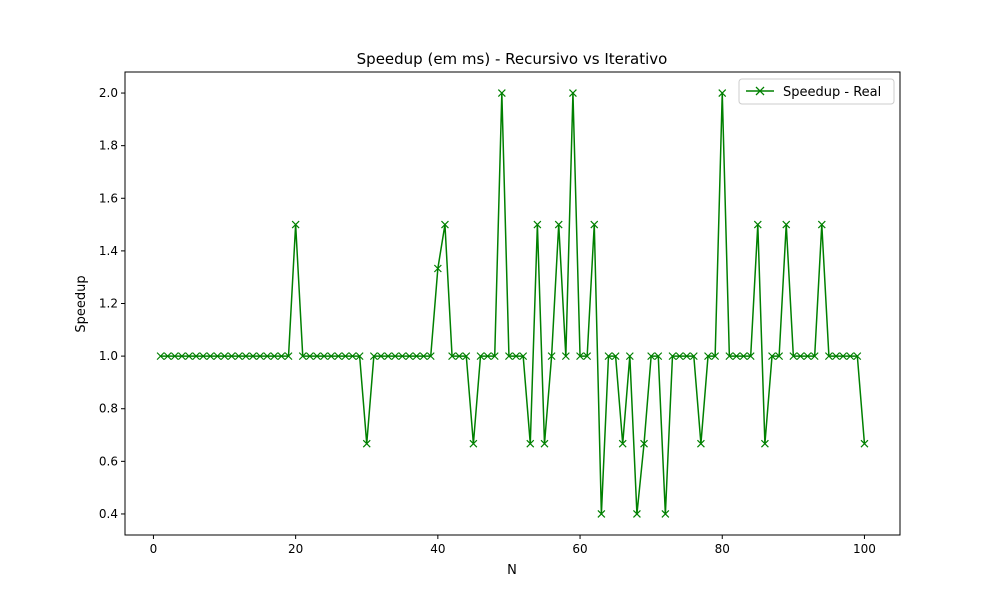  What do you see at coordinates (108, 514) in the screenshot?
I see `y-tick-label: 0.4` at bounding box center [108, 514].